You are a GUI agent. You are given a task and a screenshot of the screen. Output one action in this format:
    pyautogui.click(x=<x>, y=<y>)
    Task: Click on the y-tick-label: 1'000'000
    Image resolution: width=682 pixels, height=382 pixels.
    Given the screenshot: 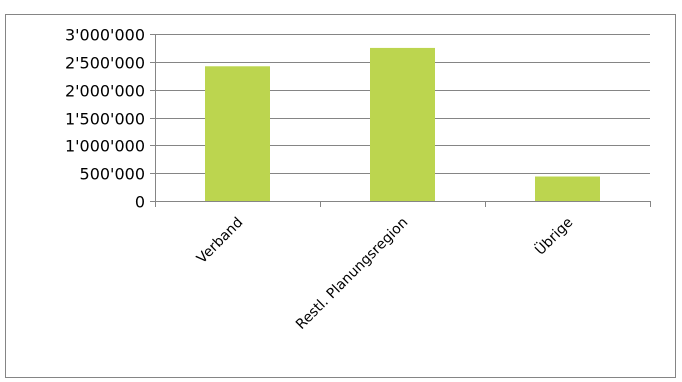 What is the action you would take?
    pyautogui.click(x=105, y=146)
    